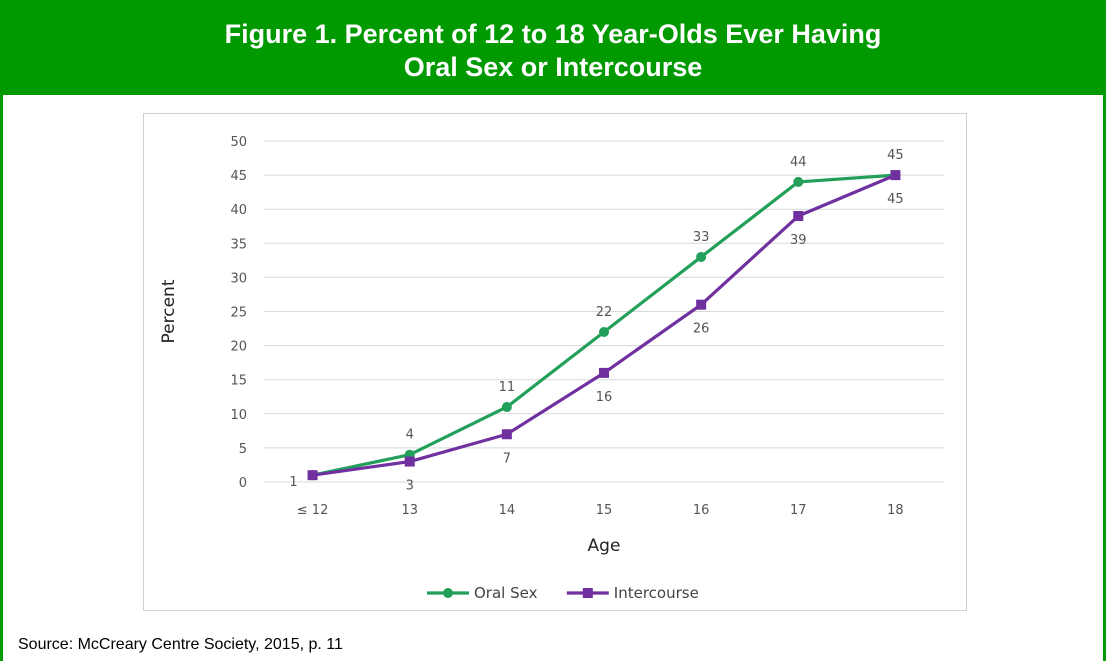 The height and width of the screenshot is (661, 1106). What do you see at coordinates (506, 593) in the screenshot?
I see `legend-label: Oral Sex` at bounding box center [506, 593].